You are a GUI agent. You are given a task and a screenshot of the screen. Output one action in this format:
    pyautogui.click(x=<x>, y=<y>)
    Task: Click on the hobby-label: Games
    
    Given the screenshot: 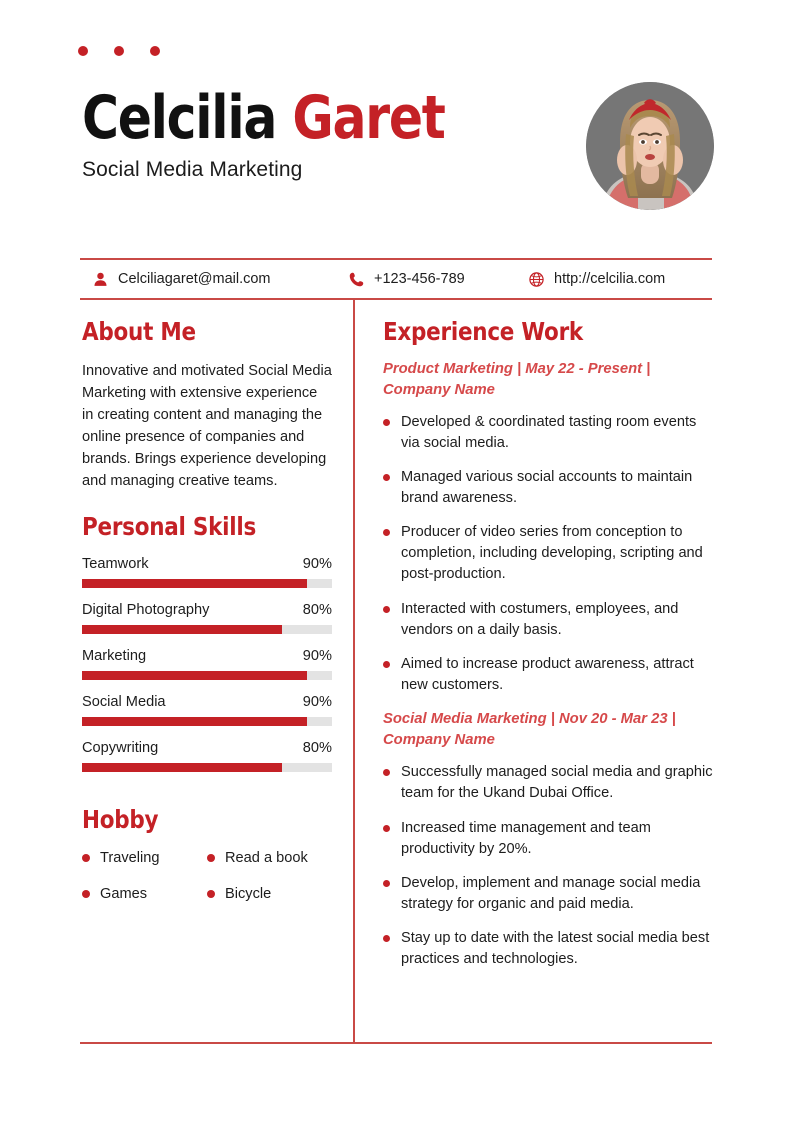 What is the action you would take?
    pyautogui.click(x=124, y=893)
    